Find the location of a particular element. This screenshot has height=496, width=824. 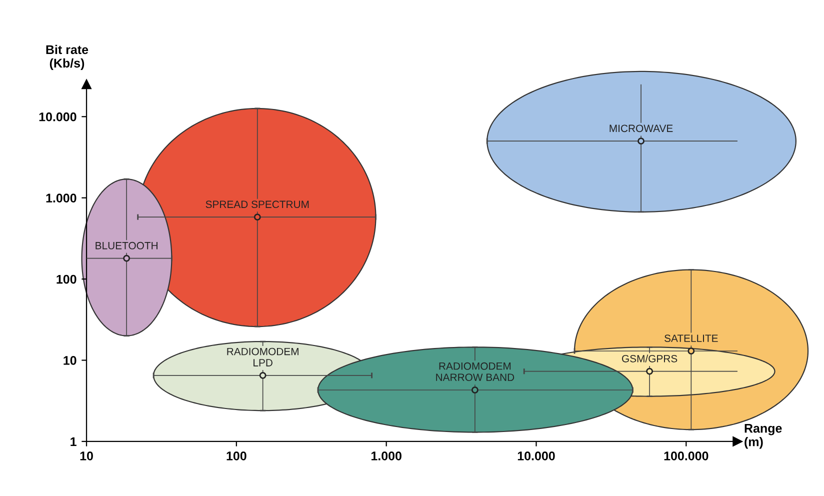

y-tick-label: 10.000 is located at coordinates (57, 117).